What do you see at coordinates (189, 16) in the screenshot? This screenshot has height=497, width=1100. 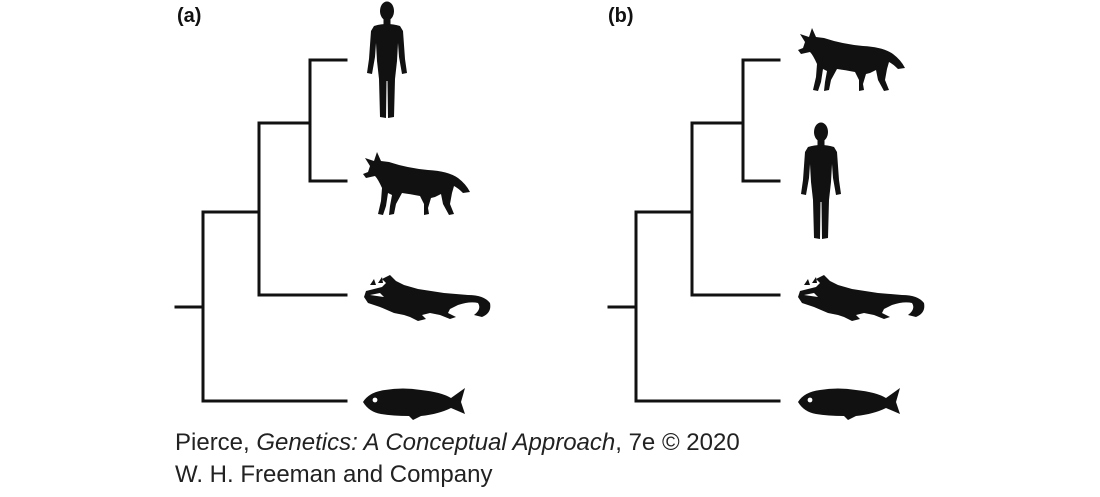 I see `panel-a-label: (a)` at bounding box center [189, 16].